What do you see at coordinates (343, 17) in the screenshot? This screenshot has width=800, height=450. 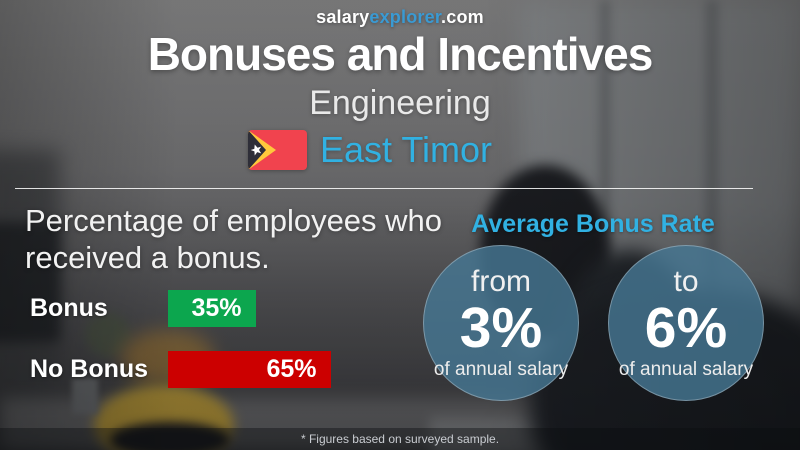 I see `logo-salary: salary` at bounding box center [343, 17].